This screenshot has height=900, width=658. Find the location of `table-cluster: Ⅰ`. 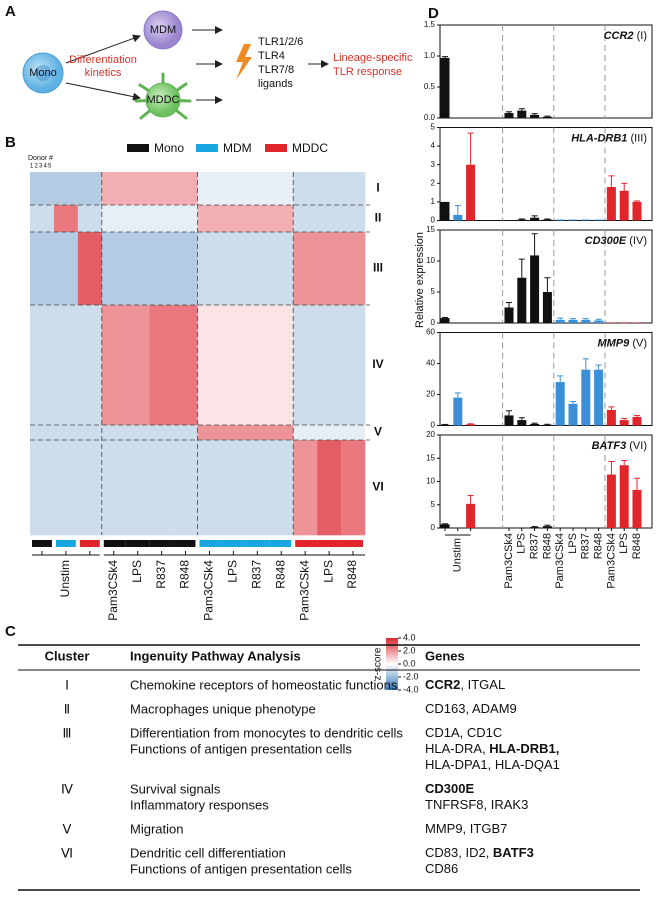

table-cluster: Ⅰ is located at coordinates (67, 684).